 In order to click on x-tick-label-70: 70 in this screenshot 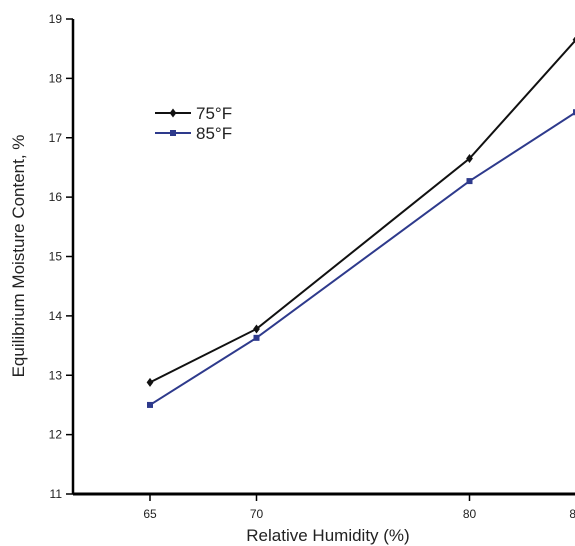, I will do `click(257, 514)`.